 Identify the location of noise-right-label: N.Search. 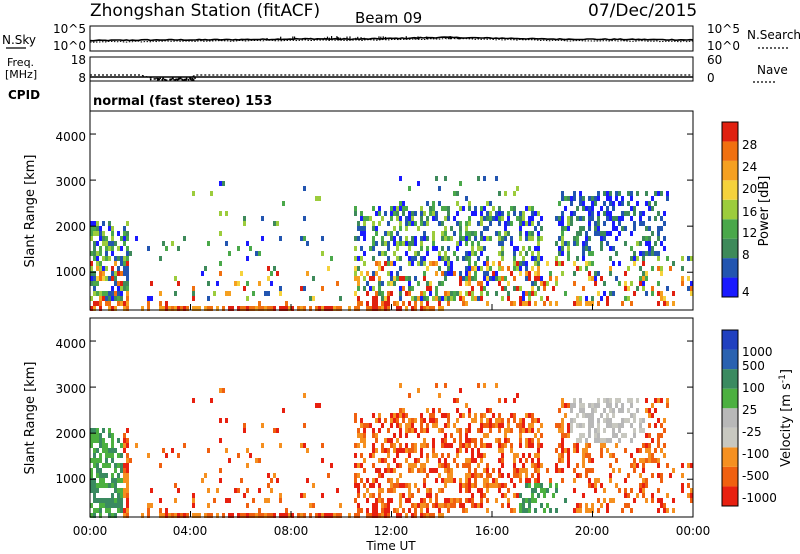
(773, 35).